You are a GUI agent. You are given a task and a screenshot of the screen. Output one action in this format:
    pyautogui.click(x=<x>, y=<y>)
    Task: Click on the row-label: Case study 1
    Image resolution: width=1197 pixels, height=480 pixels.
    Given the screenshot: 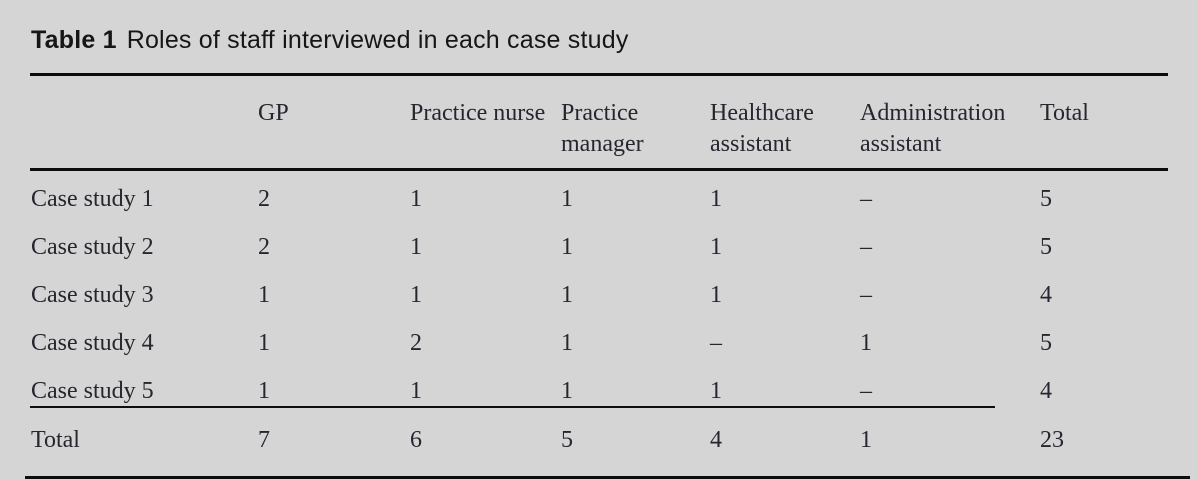 What is the action you would take?
    pyautogui.click(x=92, y=199)
    